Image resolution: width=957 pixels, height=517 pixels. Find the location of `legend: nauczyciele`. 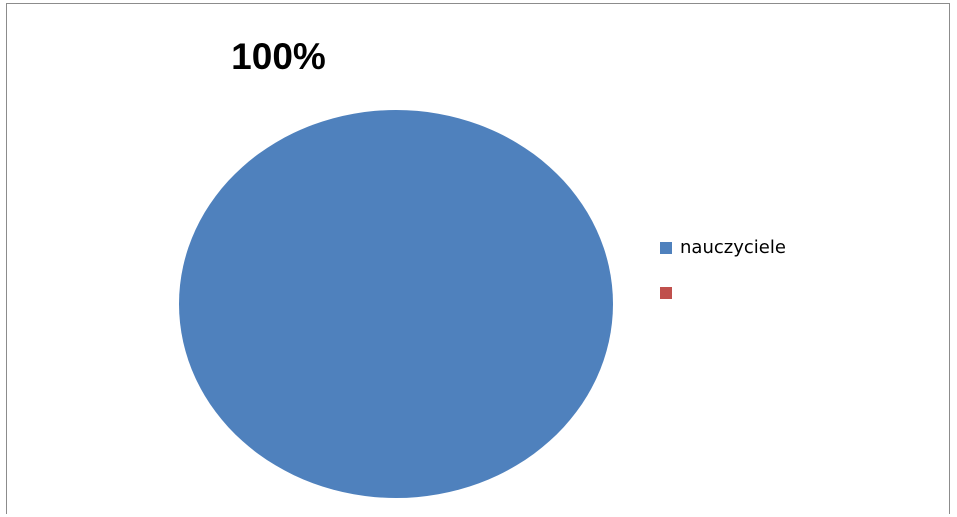

legend: nauczyciele is located at coordinates (723, 280).